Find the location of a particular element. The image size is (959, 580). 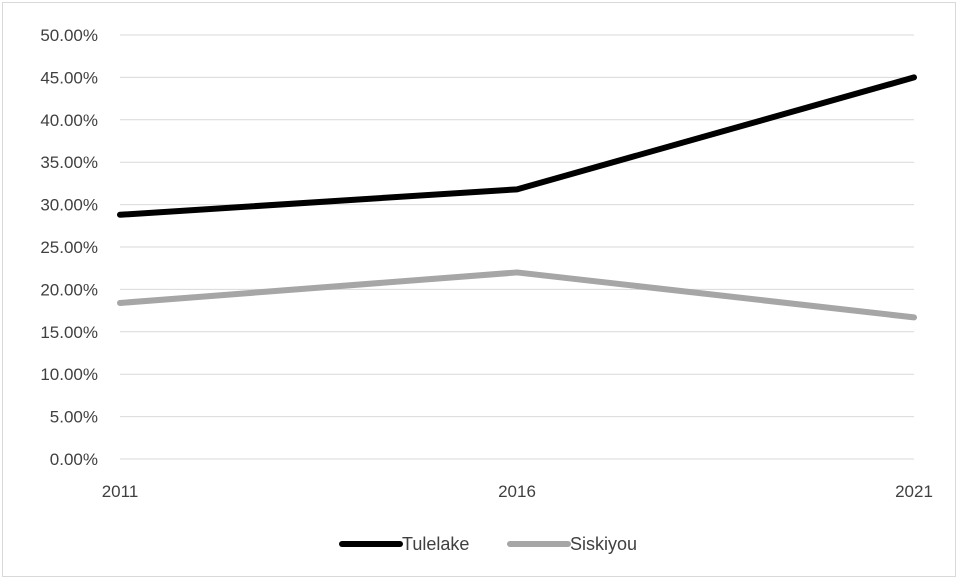

legend-label-tulelake: Tulelake is located at coordinates (435, 544).